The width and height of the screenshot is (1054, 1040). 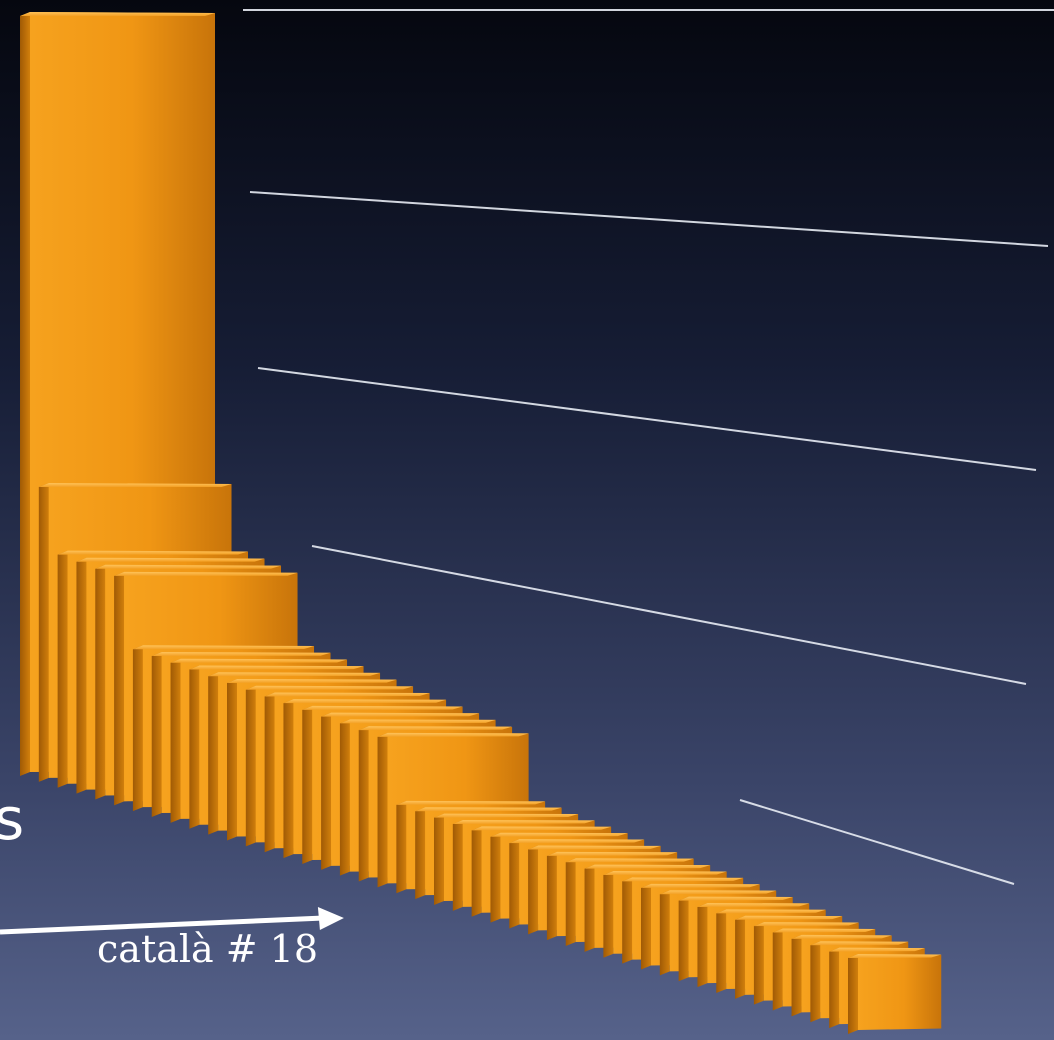 I want to click on annotation-label: català # 18, so click(x=208, y=949).